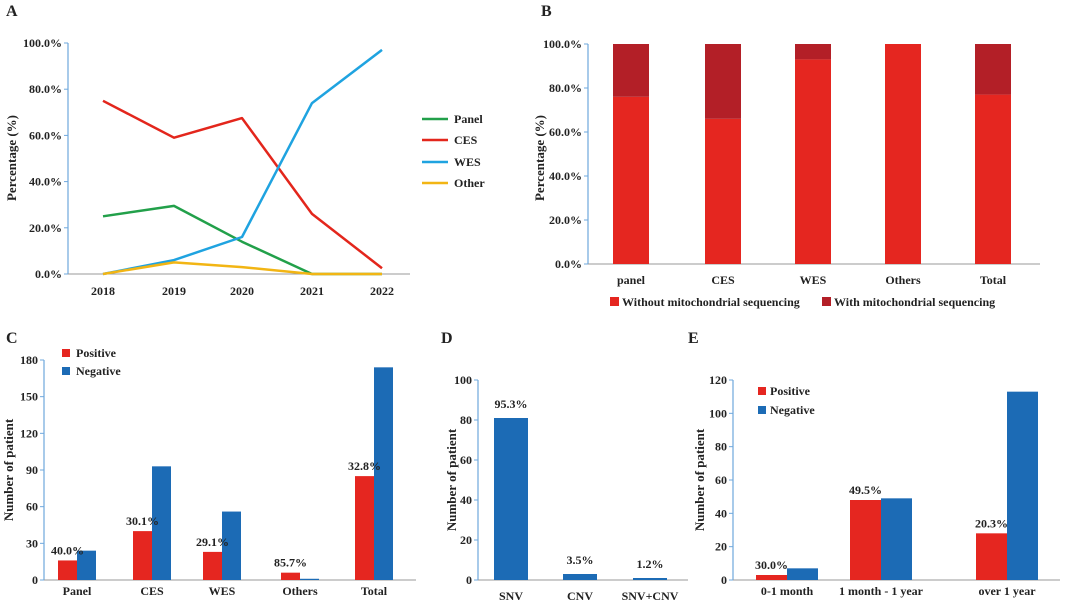  Describe the element at coordinates (66, 371) in the screenshot. I see `legend-swatch-c-negative` at that location.